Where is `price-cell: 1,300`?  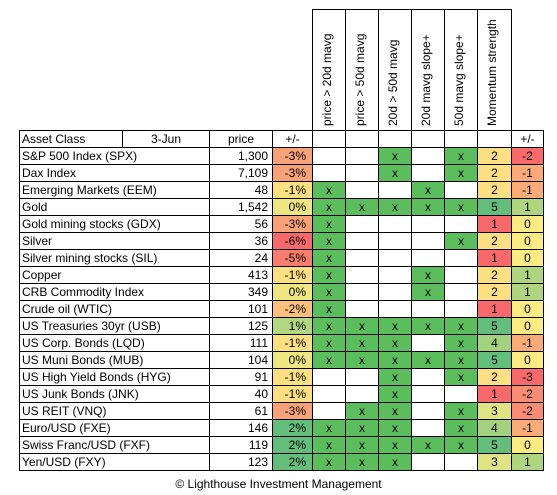 price-cell: 1,300 is located at coordinates (241, 156).